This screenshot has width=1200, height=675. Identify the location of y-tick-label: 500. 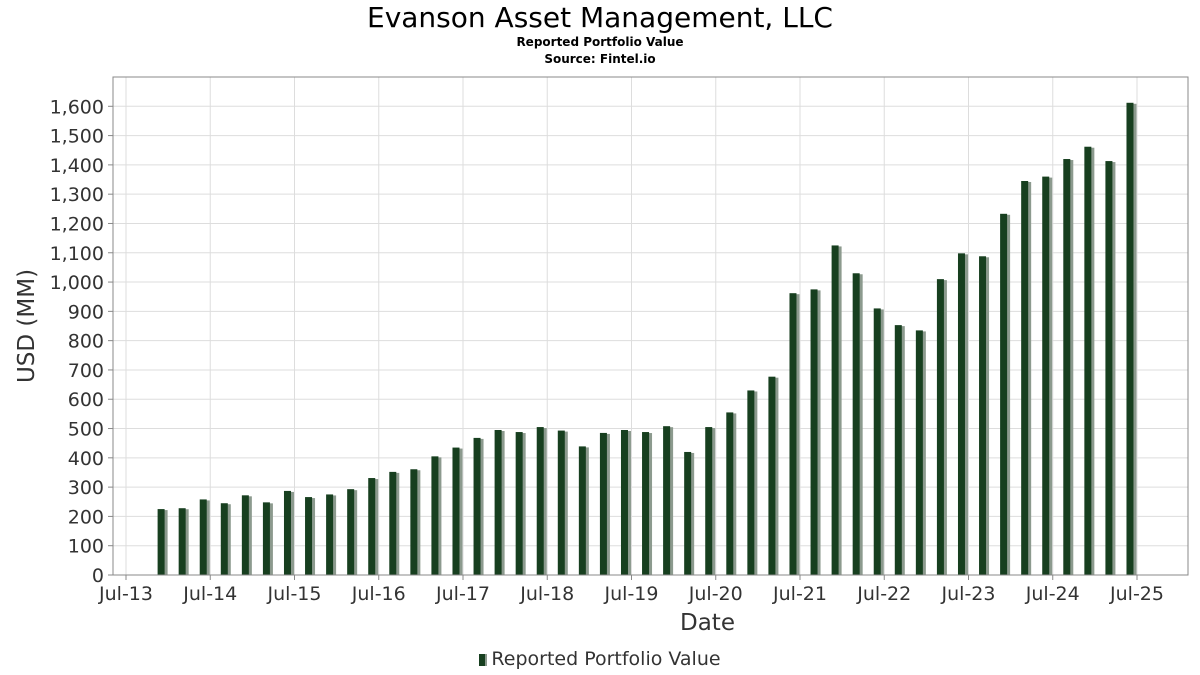
(86, 430).